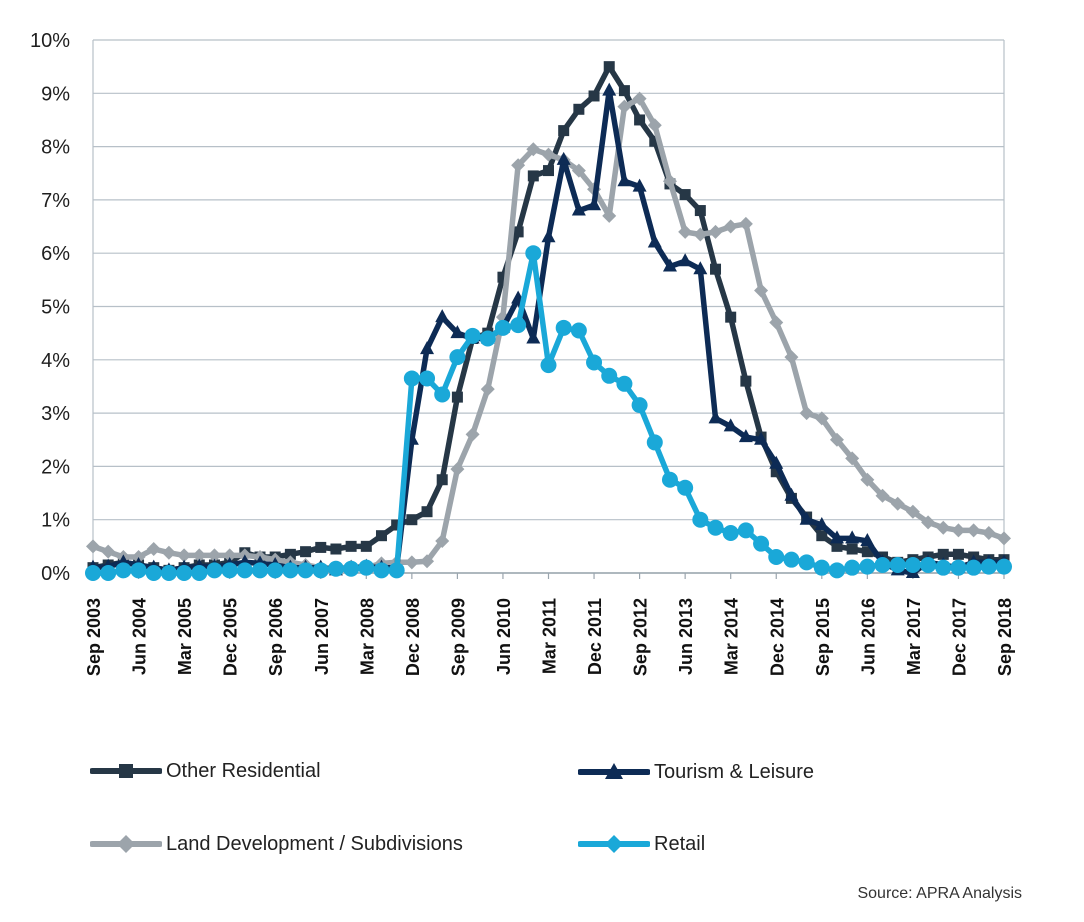  I want to click on legend-item-tourism-leisure: Tourism & Leisure, so click(696, 772).